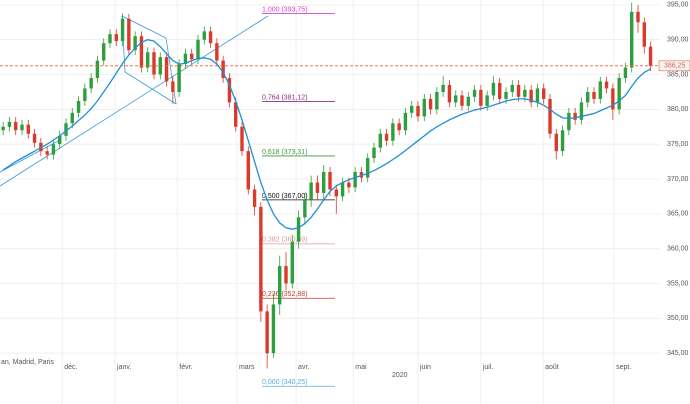 This screenshot has height=404, width=690. What do you see at coordinates (303, 367) in the screenshot?
I see `x-tick-label: avr.` at bounding box center [303, 367].